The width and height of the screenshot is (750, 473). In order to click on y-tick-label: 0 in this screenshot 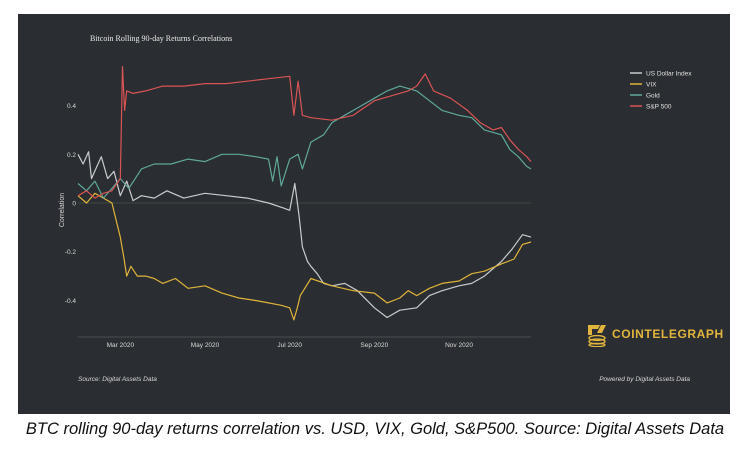, I will do `click(74, 204)`.